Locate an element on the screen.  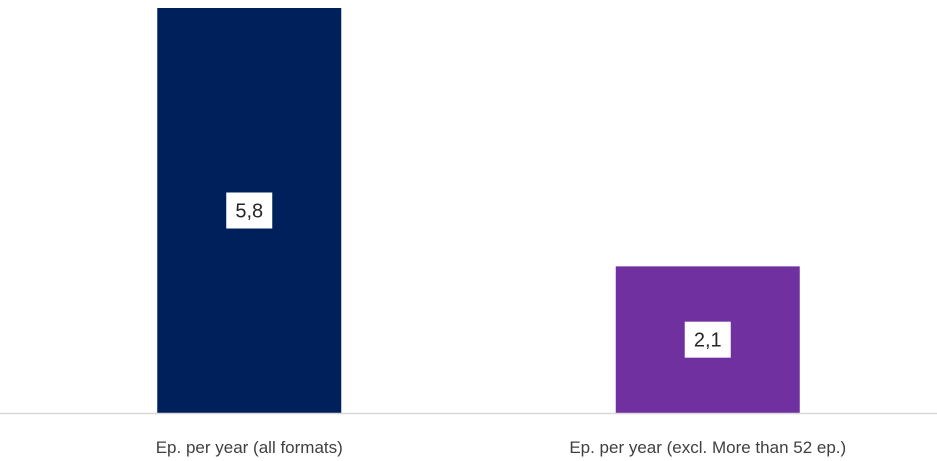
data-label-text: 2,1 is located at coordinates (708, 341).